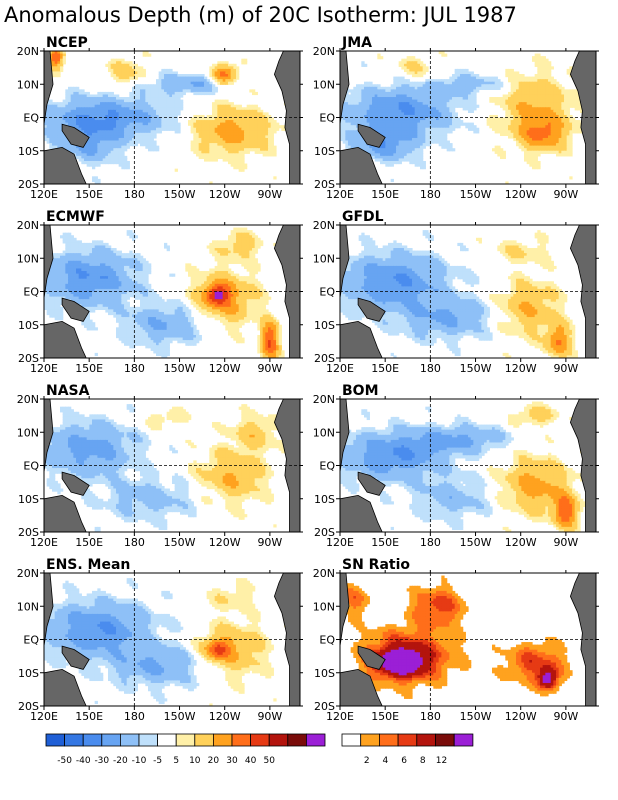 This screenshot has width=618, height=800. I want to click on panel-label: SN Ratio, so click(376, 565).